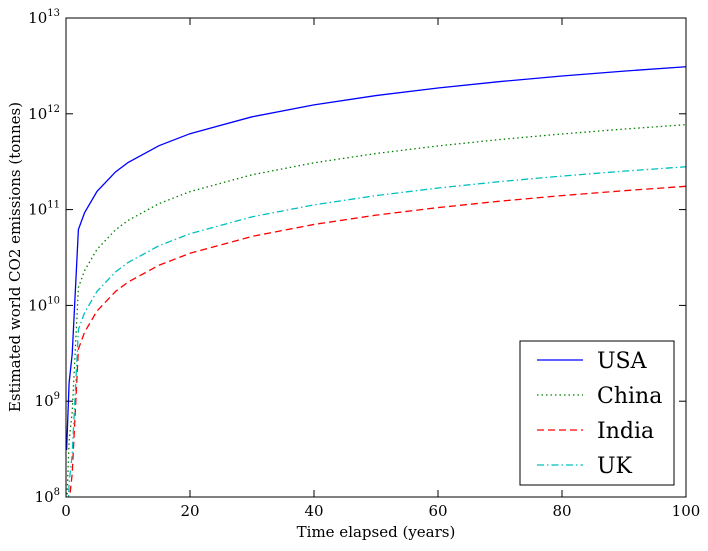 The height and width of the screenshot is (551, 708). Describe the element at coordinates (47, 496) in the screenshot. I see `y-tick-label: 10⁸` at that location.